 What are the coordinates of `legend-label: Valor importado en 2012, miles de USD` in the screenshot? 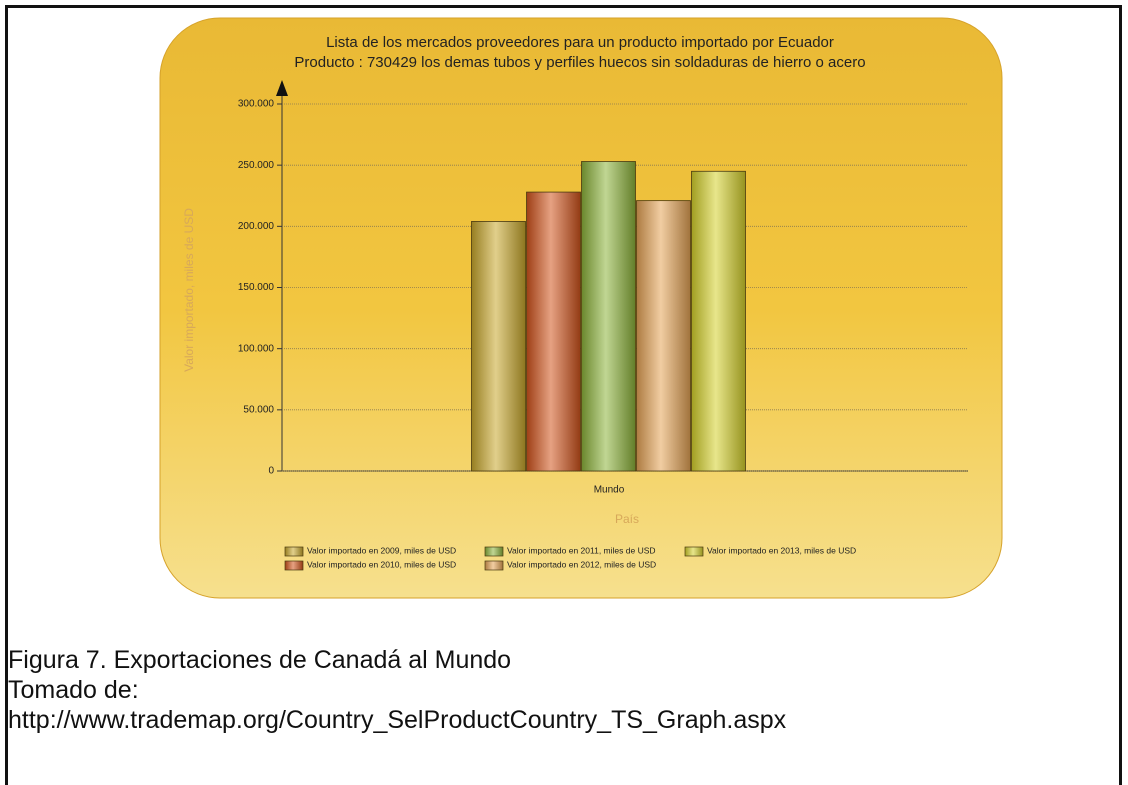 It's located at (581, 564).